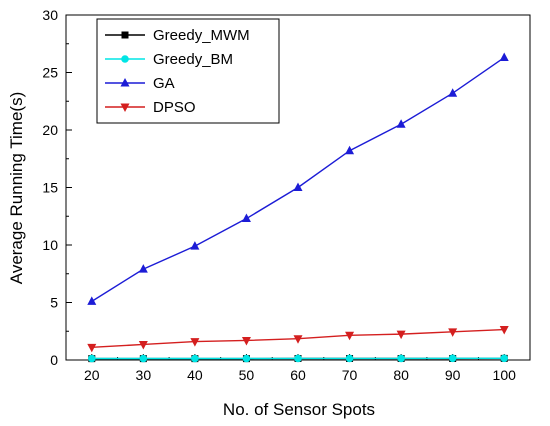  Describe the element at coordinates (92, 375) in the screenshot. I see `x-tick-label-20: 20` at that location.